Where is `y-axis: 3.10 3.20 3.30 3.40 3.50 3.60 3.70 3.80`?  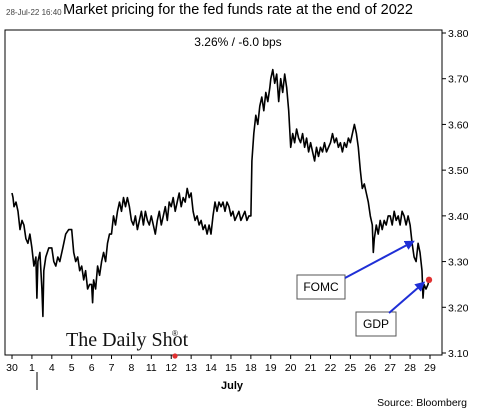
y-axis: 3.10 3.20 3.30 3.40 3.50 3.60 3.70 3.80 is located at coordinates (455, 194).